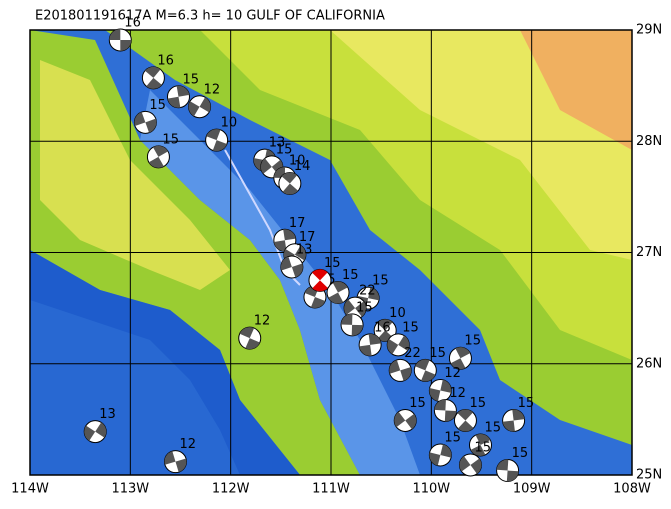 The width and height of the screenshot is (671, 509). What do you see at coordinates (331, 489) in the screenshot?
I see `lon-label: 111W` at bounding box center [331, 489].